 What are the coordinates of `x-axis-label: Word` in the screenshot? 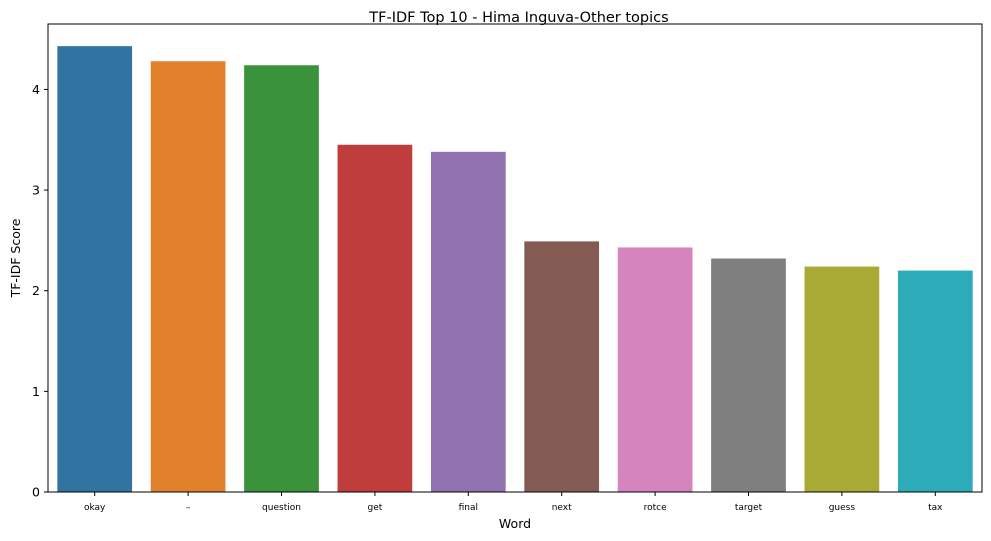 It's located at (515, 523).